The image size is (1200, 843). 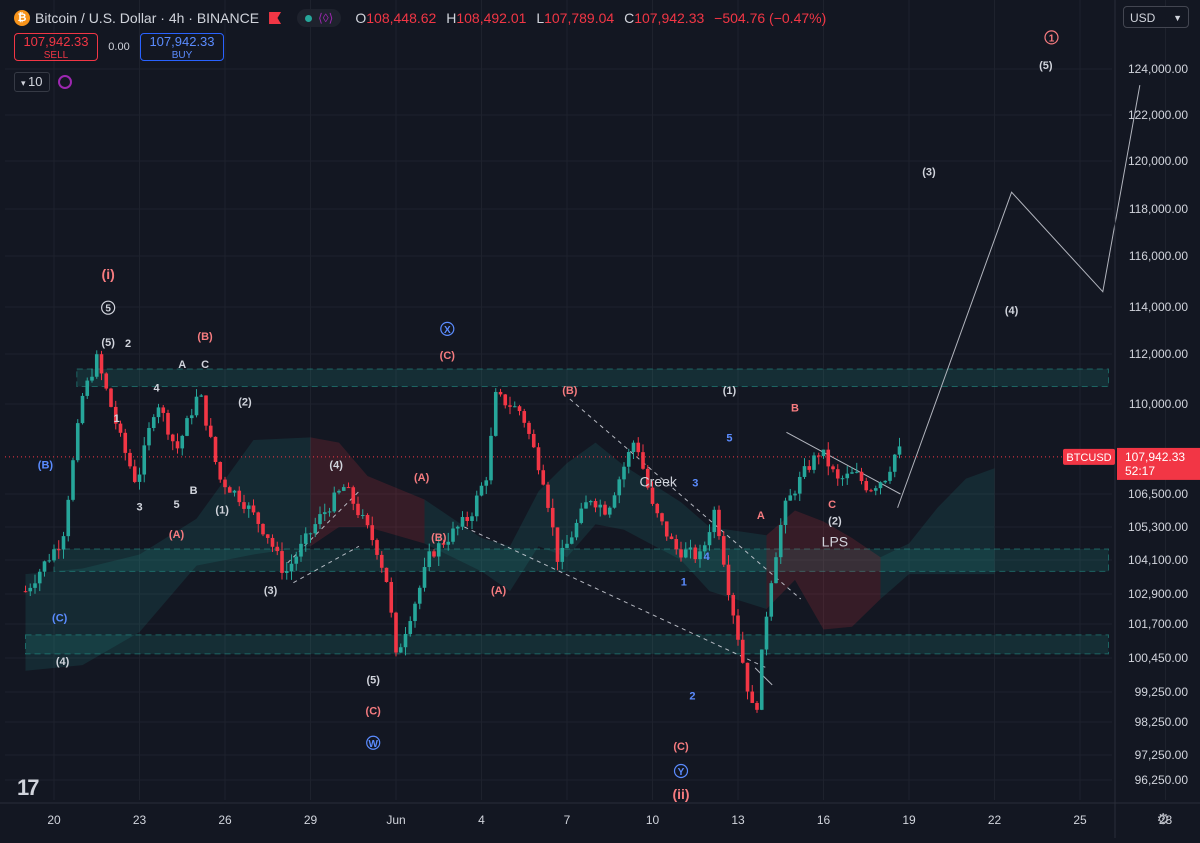 What do you see at coordinates (1158, 463) in the screenshot?
I see `last-price-tag` at bounding box center [1158, 463].